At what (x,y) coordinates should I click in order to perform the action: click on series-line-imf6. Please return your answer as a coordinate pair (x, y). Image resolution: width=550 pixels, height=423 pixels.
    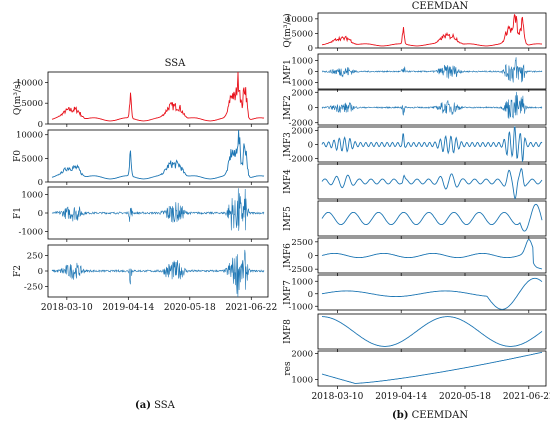
    Looking at the image, I should click on (432, 254).